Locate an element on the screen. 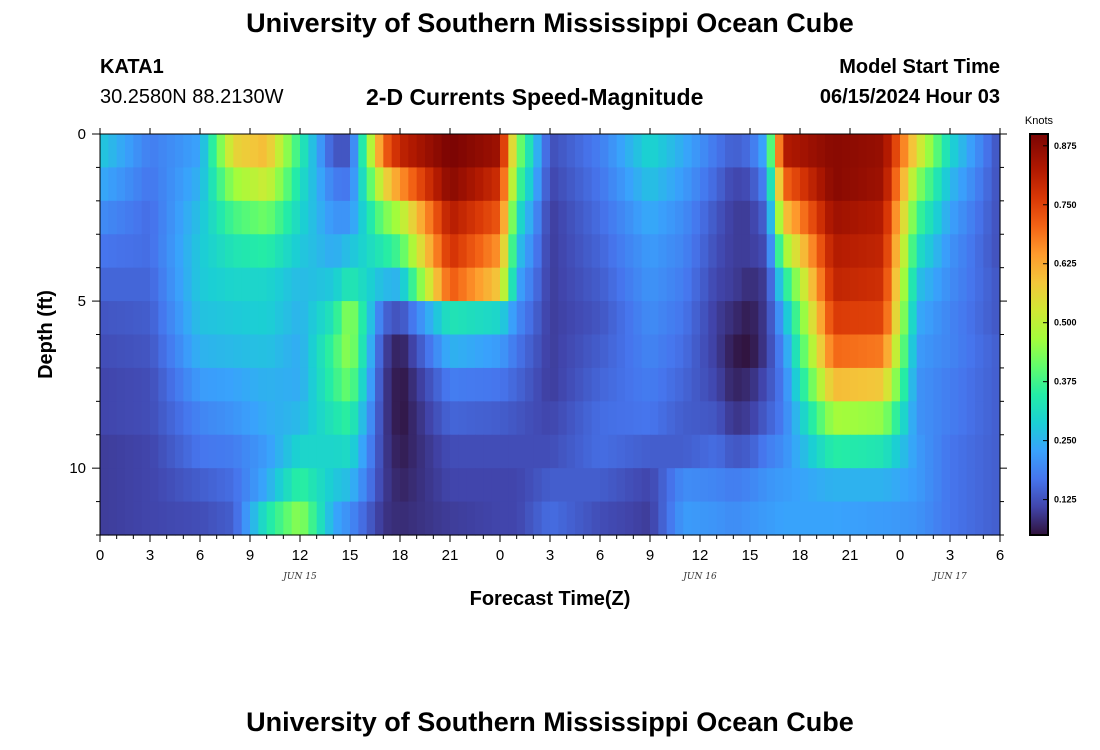 The width and height of the screenshot is (1100, 750). colorbar-tick-label: 0.250 is located at coordinates (1065, 441).